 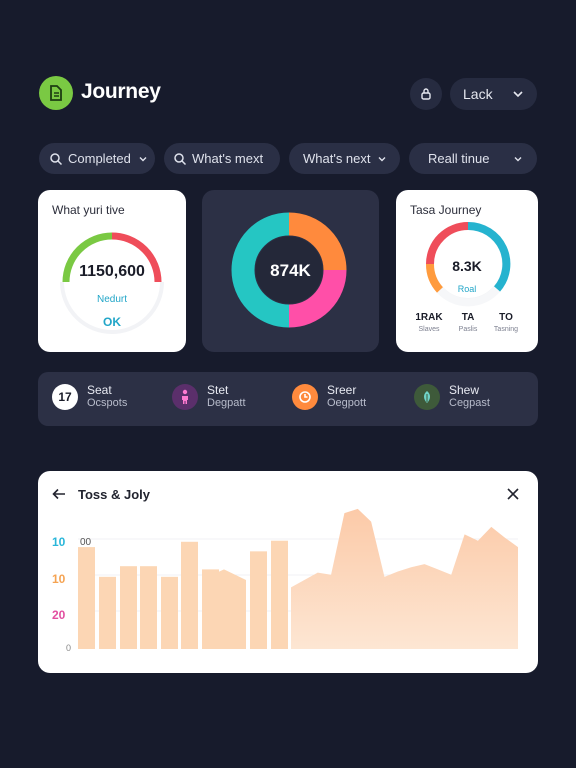 I want to click on strip-item-shew: Shew Cegpast, so click(x=452, y=397).